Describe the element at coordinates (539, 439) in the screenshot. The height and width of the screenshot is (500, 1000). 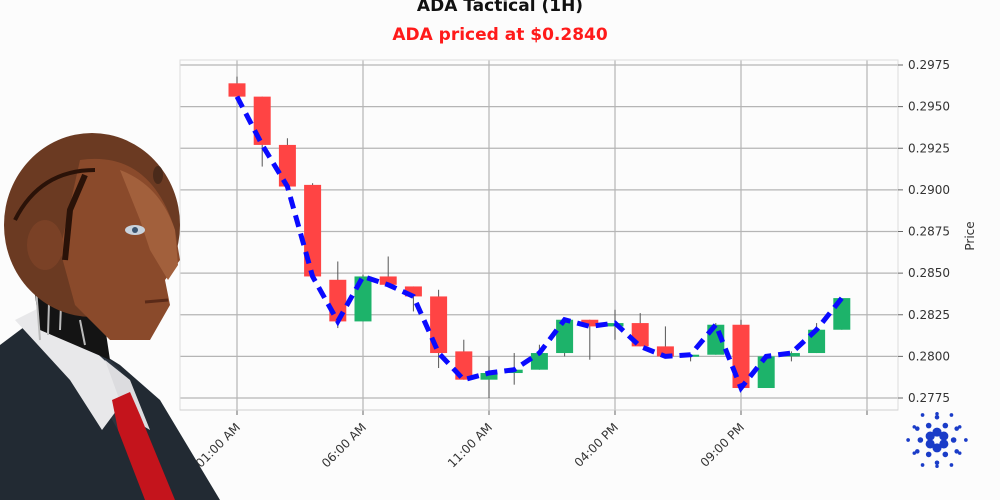
I see `x-axis: 01:00 AM 06:00 AM 11:00 AM 04:00 PM 09:00 PM` at that location.